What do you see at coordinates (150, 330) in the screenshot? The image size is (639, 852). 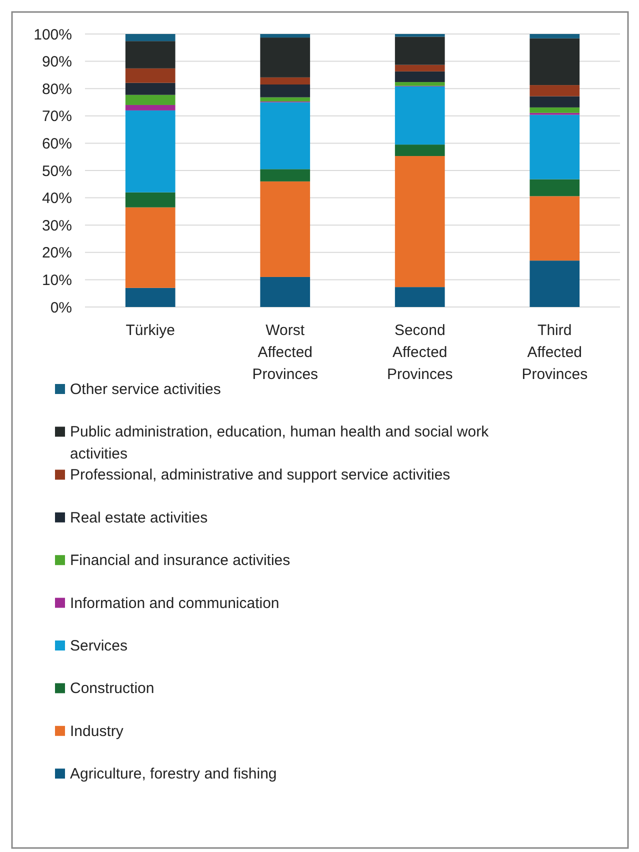 I see `x-tick-label: Türkiye` at bounding box center [150, 330].